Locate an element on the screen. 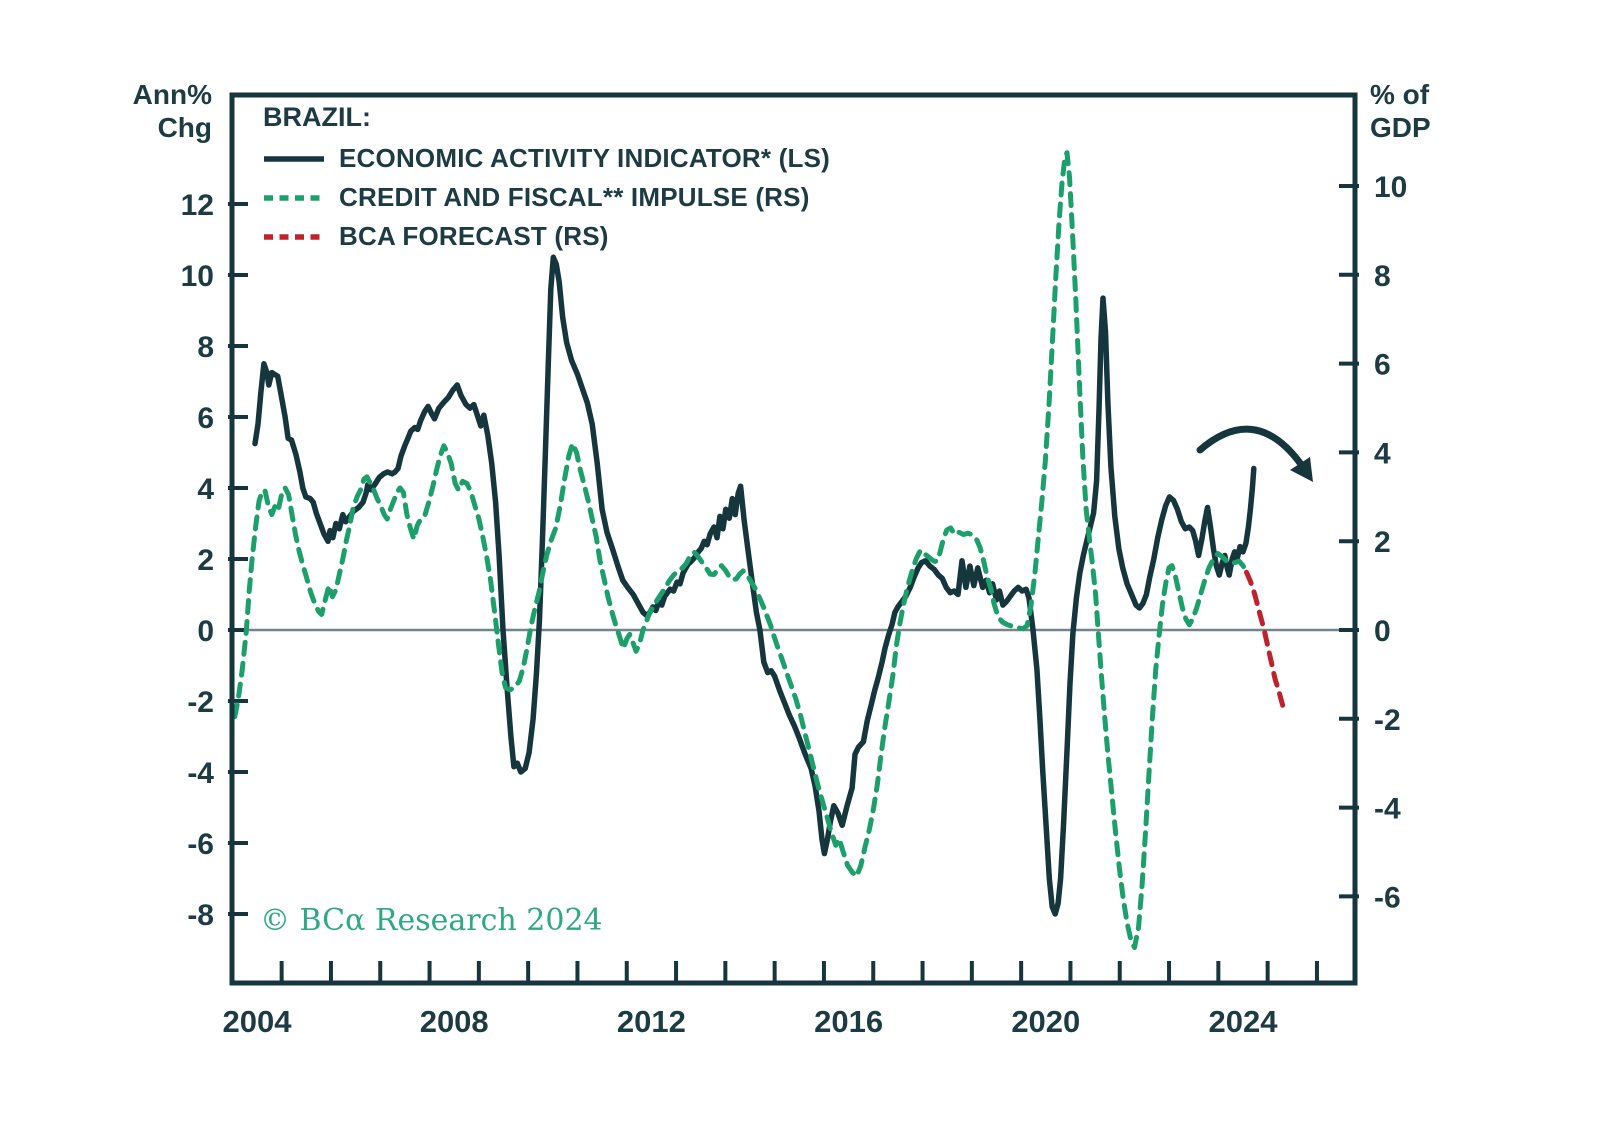  right-tick-label: -6 is located at coordinates (1387, 897).